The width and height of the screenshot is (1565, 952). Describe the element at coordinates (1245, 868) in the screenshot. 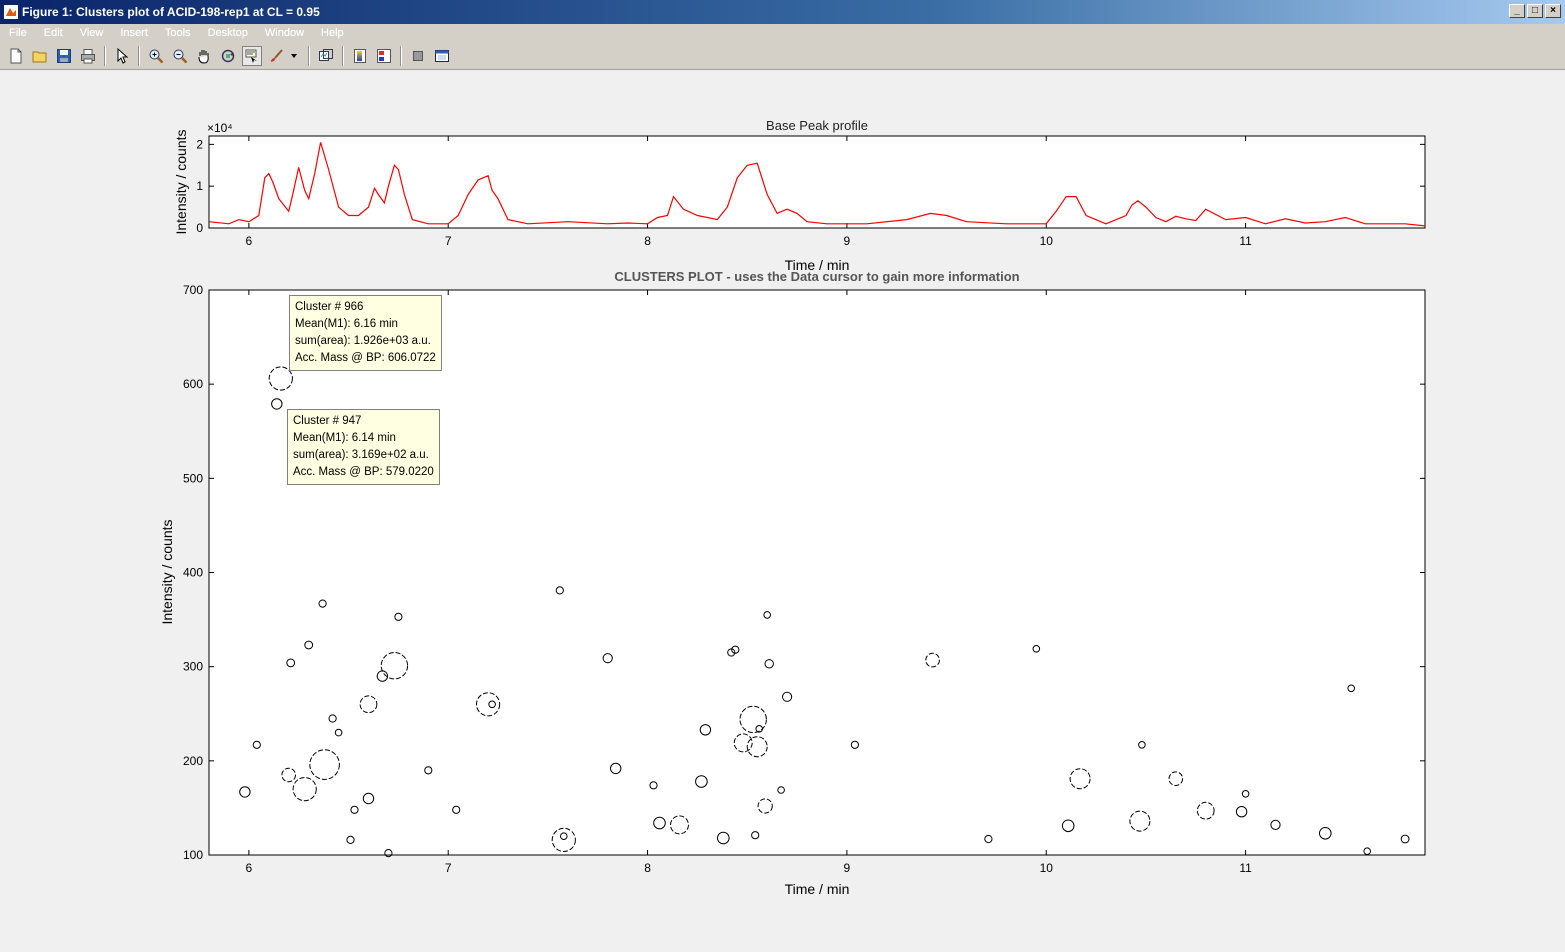

I see `x-tick-label: 11` at that location.